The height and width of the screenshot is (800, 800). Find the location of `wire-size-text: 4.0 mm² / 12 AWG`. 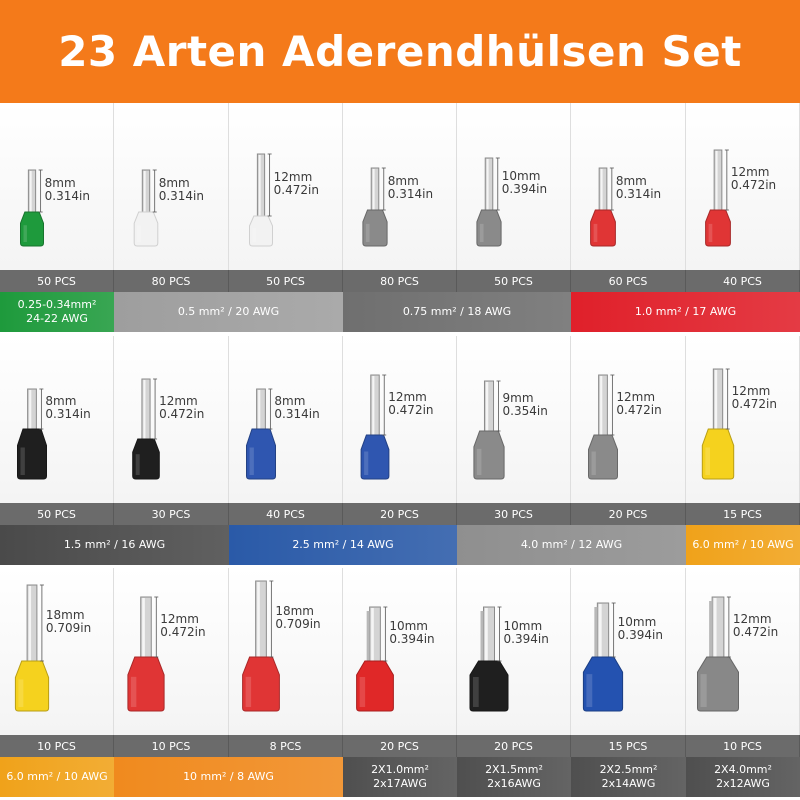

wire-size-text: 4.0 mm² / 12 AWG is located at coordinates (571, 544).